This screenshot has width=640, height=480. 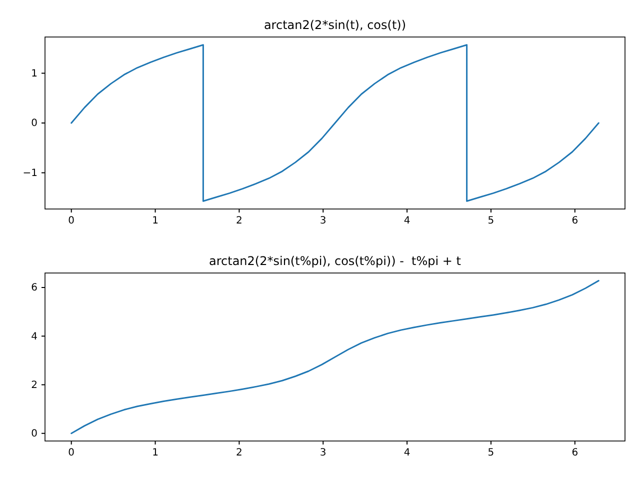 What do you see at coordinates (34, 385) in the screenshot?
I see `y-tick-label: 2` at bounding box center [34, 385].